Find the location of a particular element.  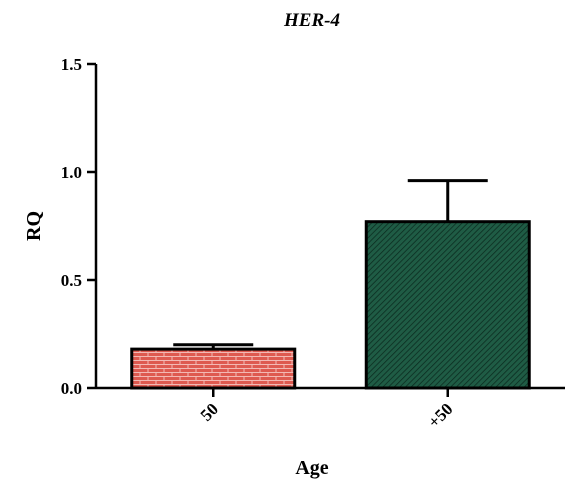

y-tick-label: 0.5 is located at coordinates (71, 280).